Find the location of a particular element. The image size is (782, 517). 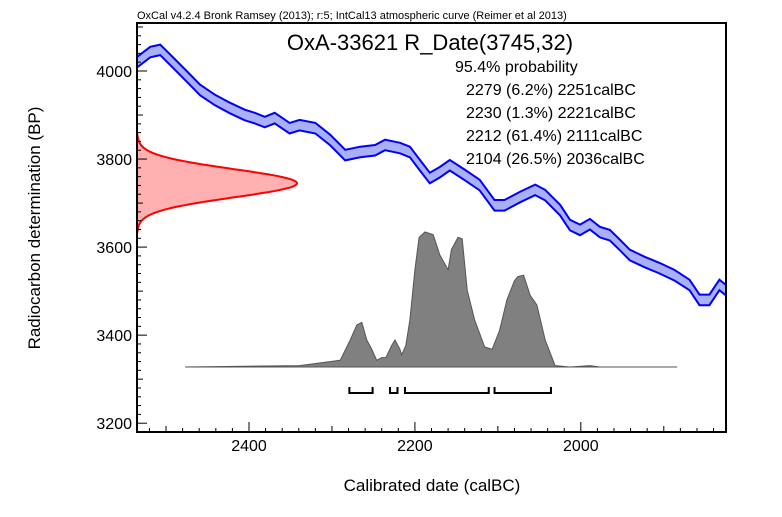

range-text-2: 2212 (61.4%) 2111calBC is located at coordinates (554, 136).